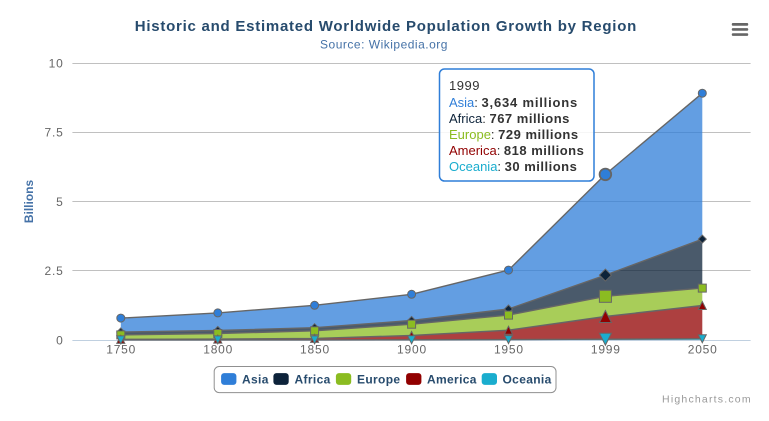  Describe the element at coordinates (29, 202) in the screenshot. I see `svg-text: Billions` at that location.